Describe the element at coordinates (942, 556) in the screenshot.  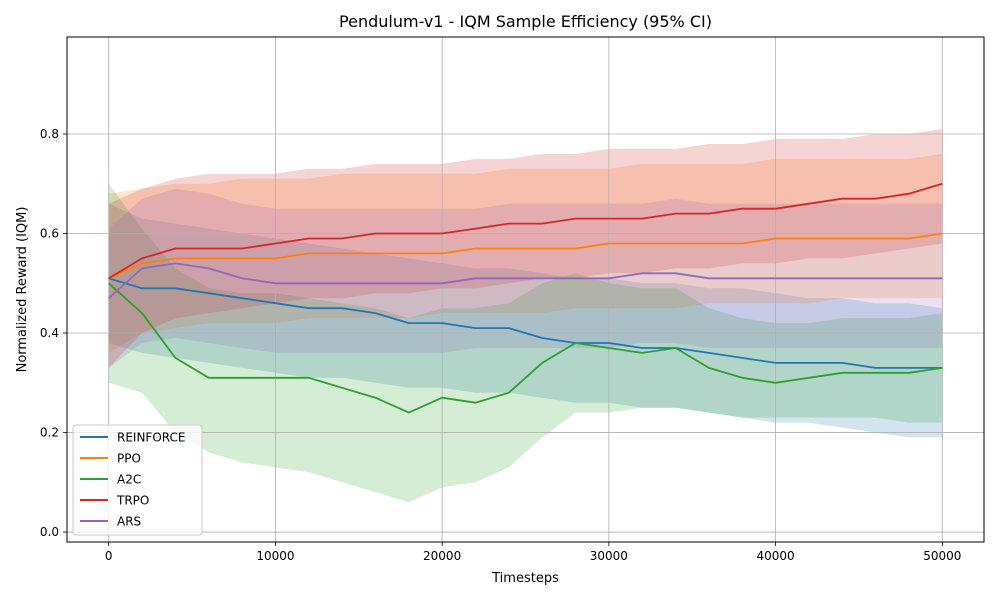
I see `x-tick-label: 50000` at that location.